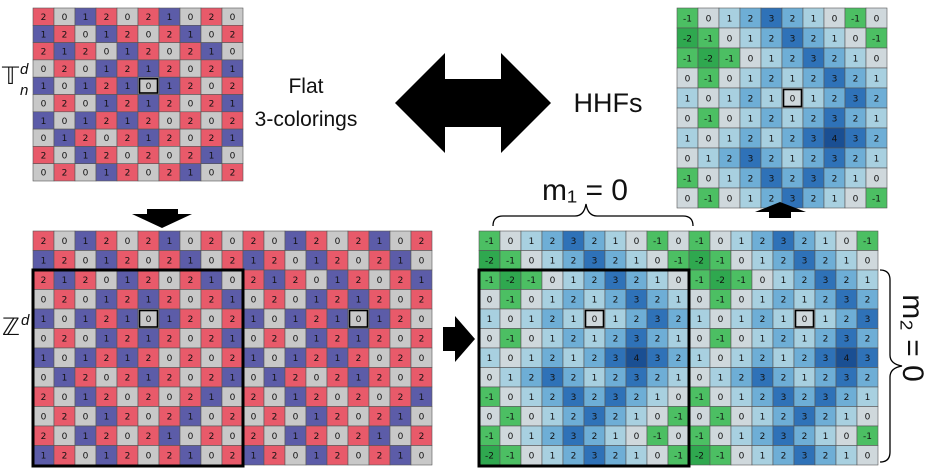 Image resolution: width=934 pixels, height=469 pixels. What do you see at coordinates (232, 172) in the screenshot?
I see `grid-cell` at bounding box center [232, 172].